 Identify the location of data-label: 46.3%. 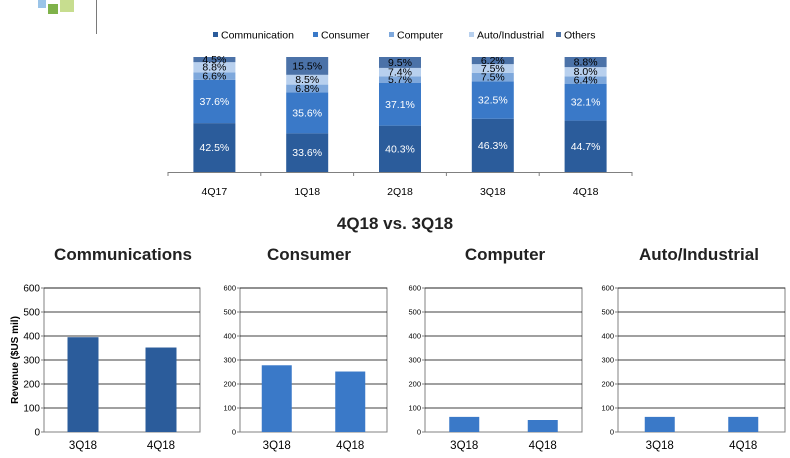
(493, 146).